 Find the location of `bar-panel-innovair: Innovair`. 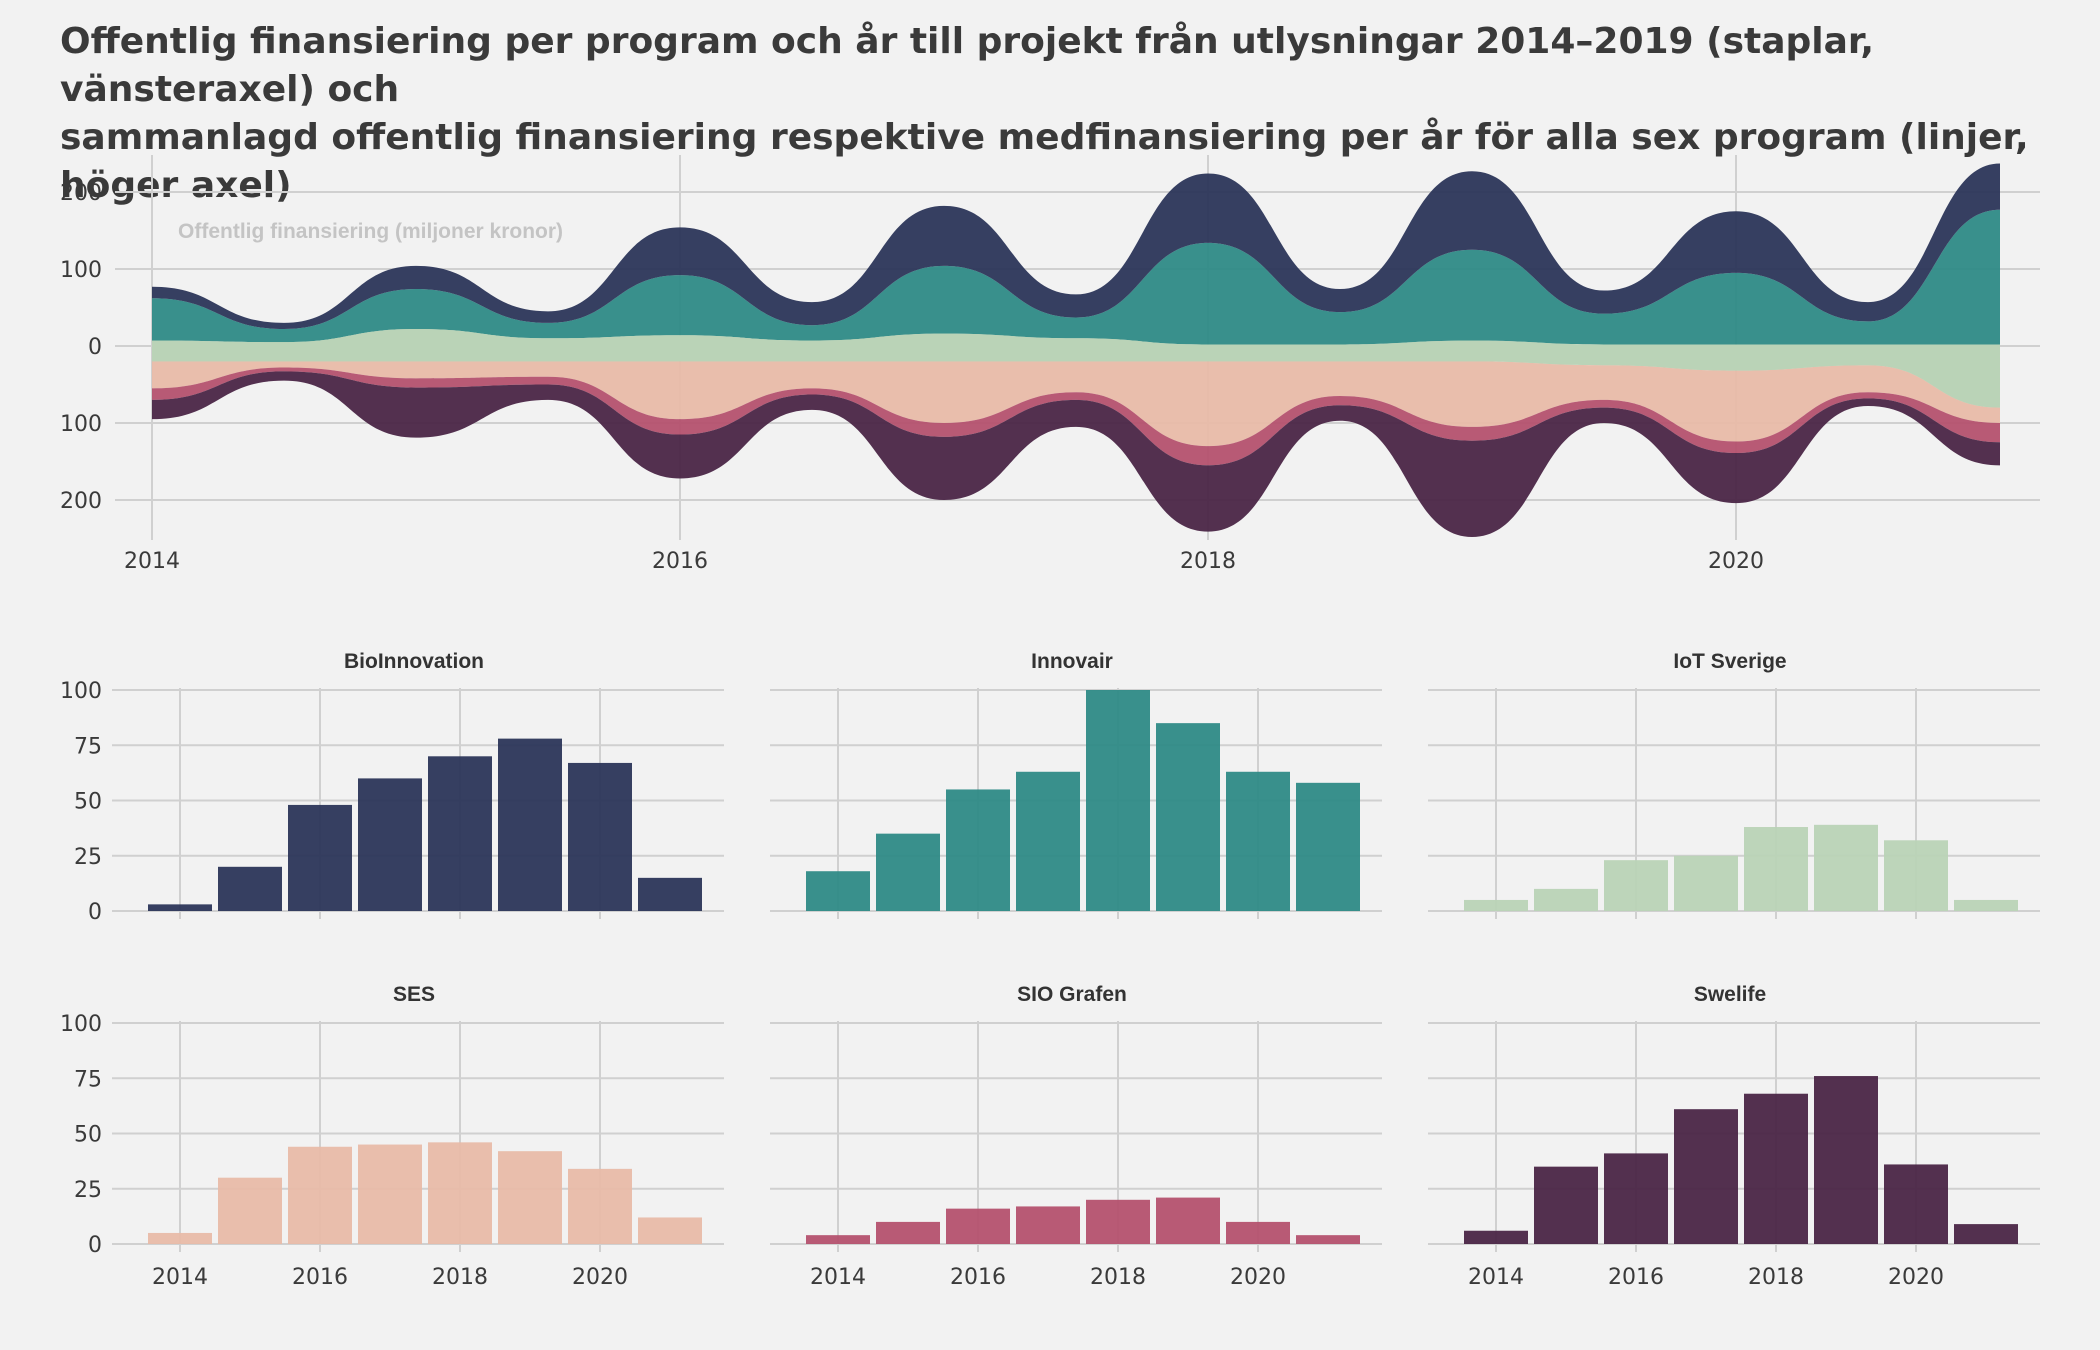

bar-panel-innovair: Innovair is located at coordinates (1076, 784).